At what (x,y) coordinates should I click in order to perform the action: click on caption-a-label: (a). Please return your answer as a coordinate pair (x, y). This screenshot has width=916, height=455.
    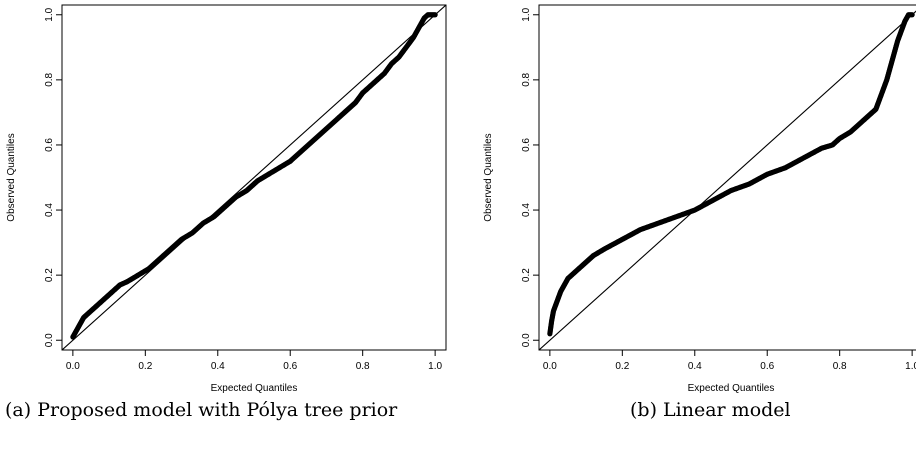
    Looking at the image, I should click on (18, 410).